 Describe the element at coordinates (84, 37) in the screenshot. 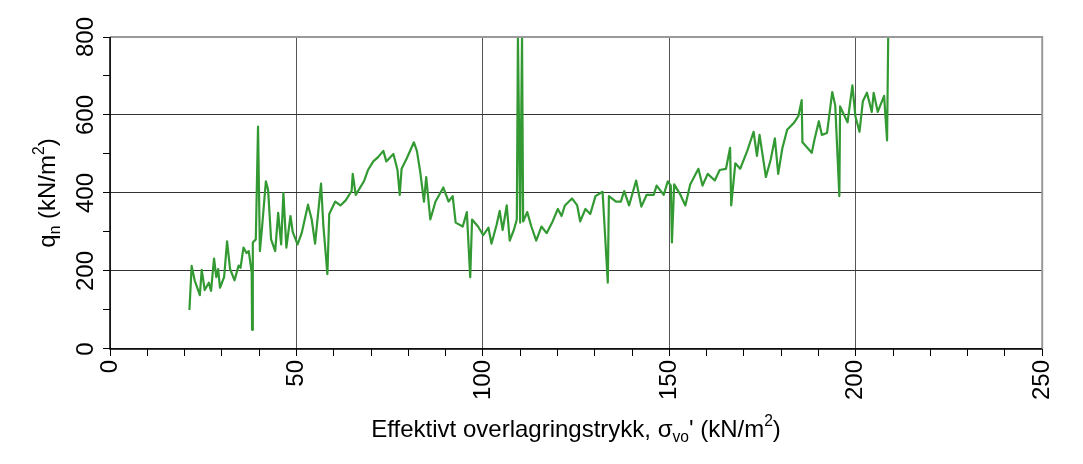

I see `y-tick-label: 800` at that location.